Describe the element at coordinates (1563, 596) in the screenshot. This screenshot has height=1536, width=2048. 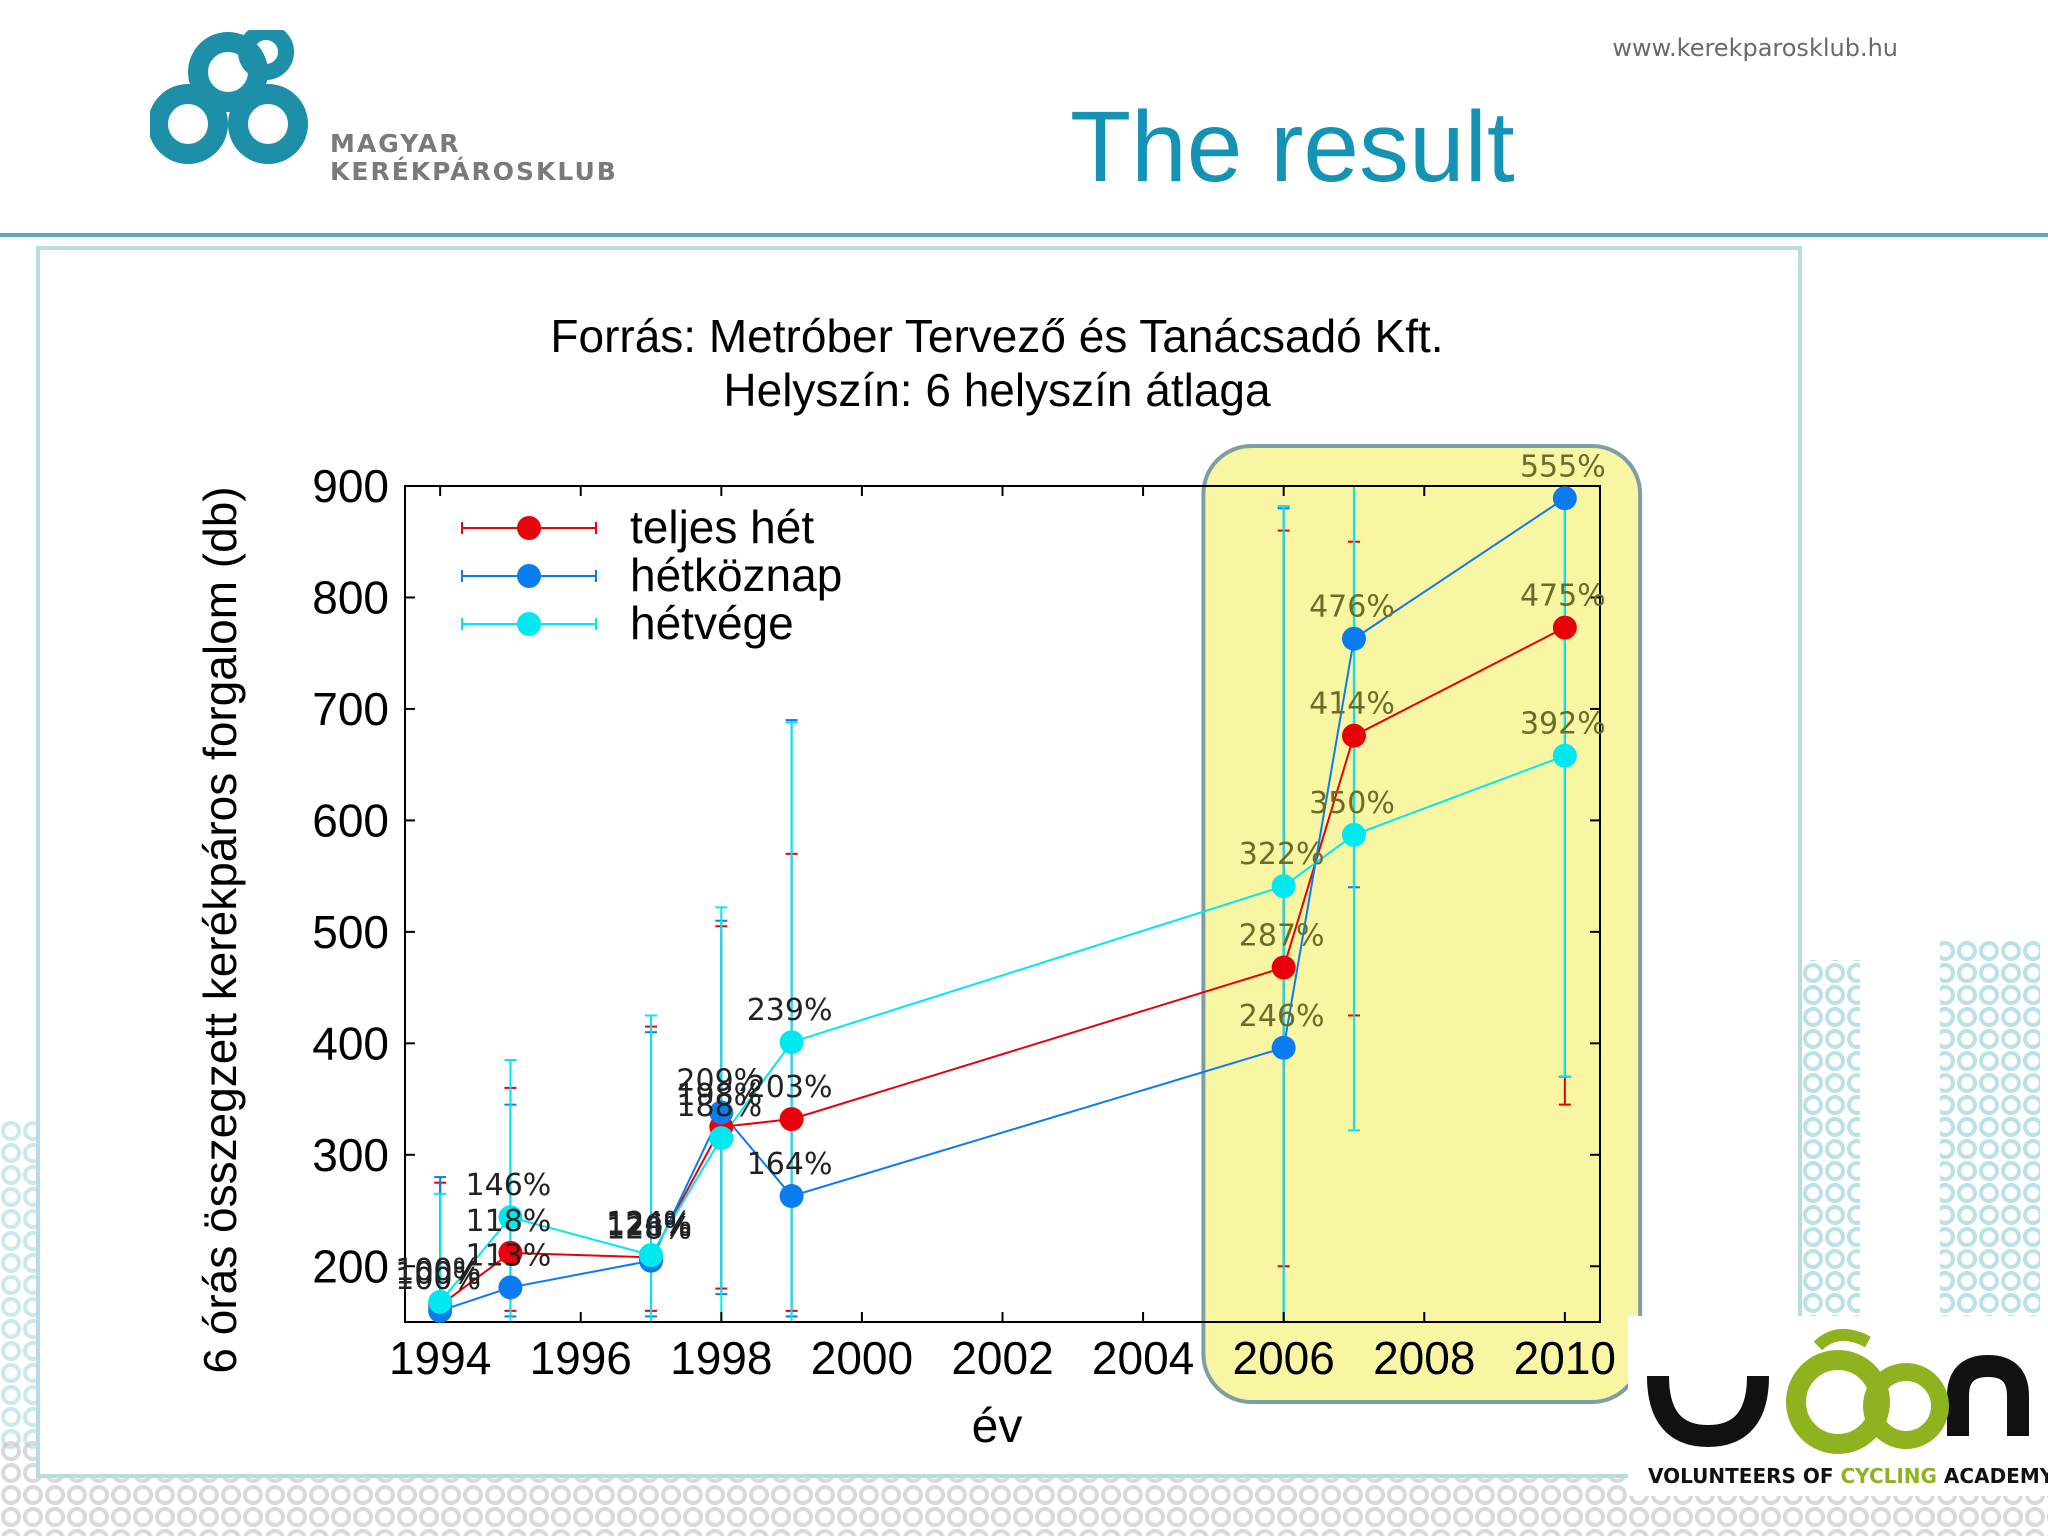
I see `data-label: 475%` at that location.